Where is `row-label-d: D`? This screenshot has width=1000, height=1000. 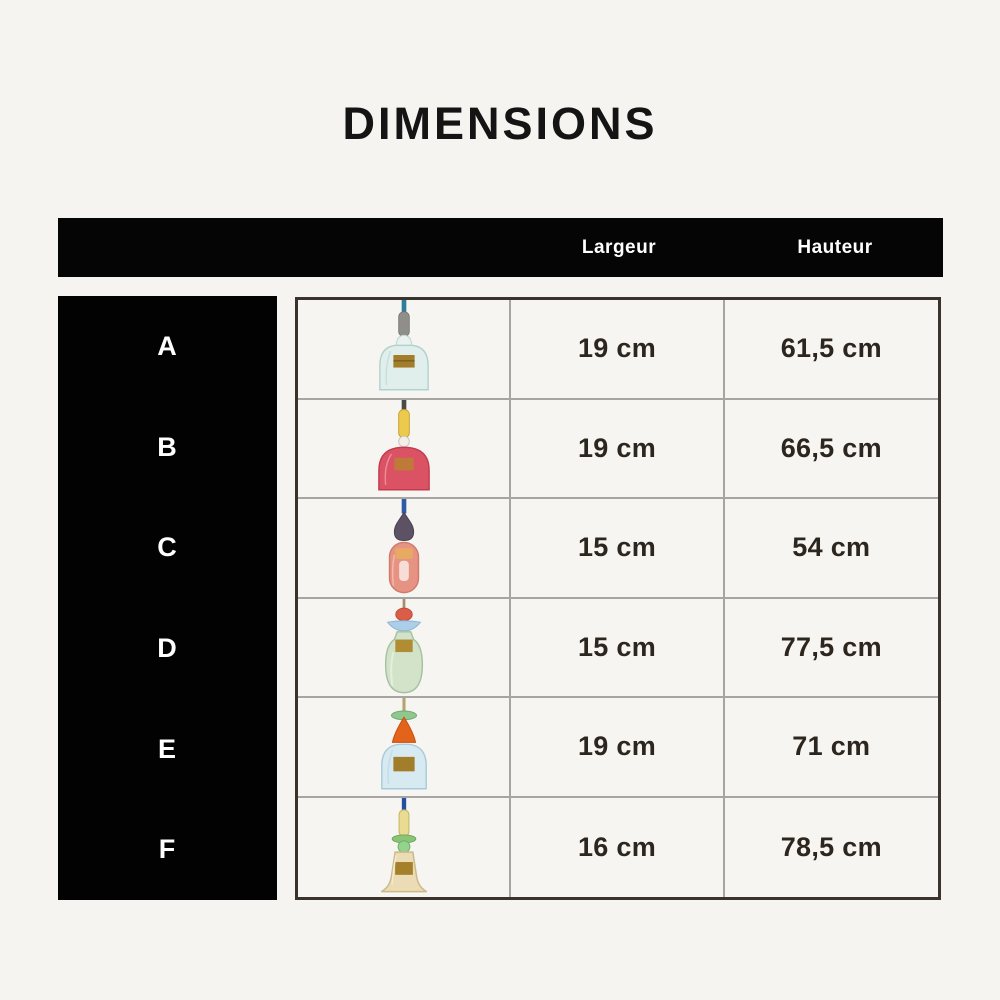
row-label-d: D is located at coordinates (167, 647).